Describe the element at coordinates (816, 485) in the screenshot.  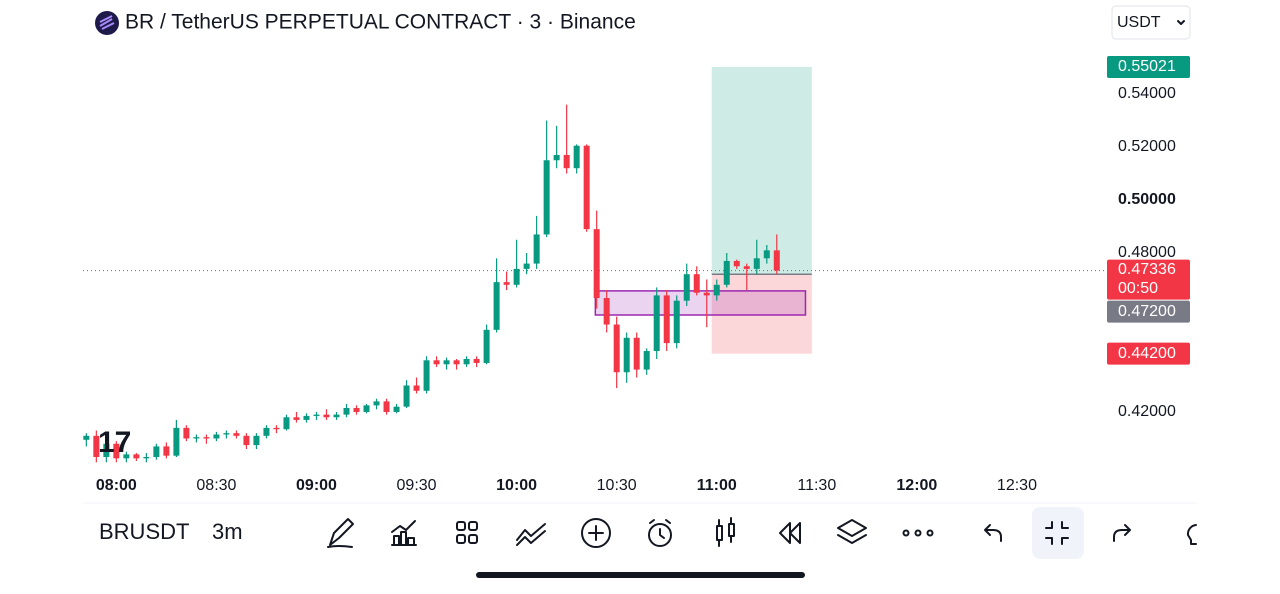
I see `x-tick-label: 11:30` at that location.